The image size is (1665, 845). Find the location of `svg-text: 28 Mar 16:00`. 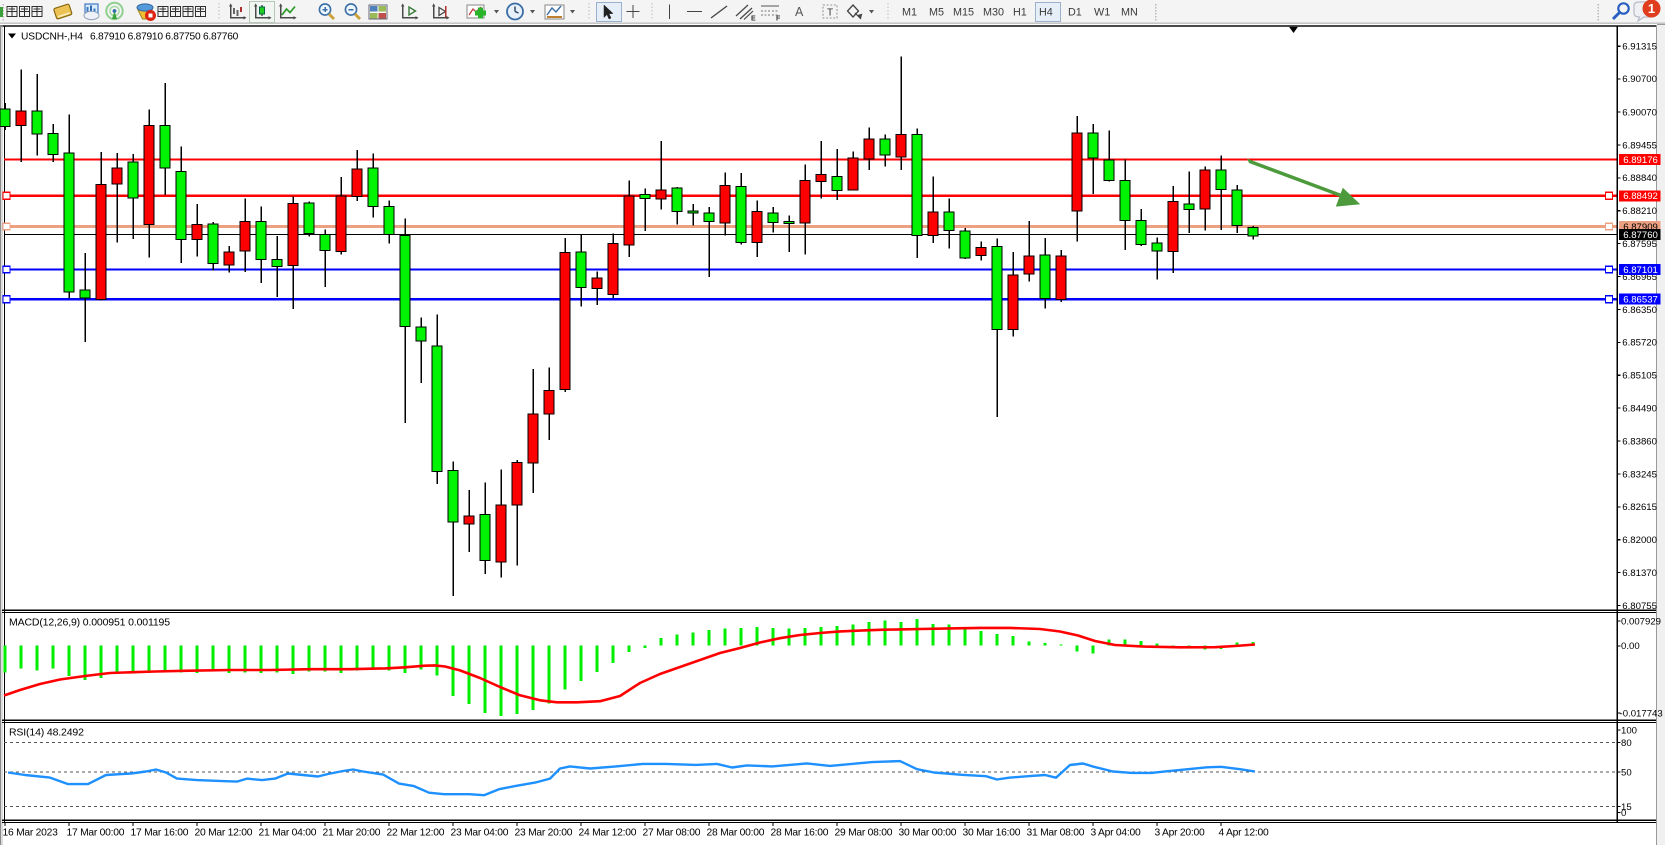

svg-text: 28 Mar 16:00 is located at coordinates (800, 833).